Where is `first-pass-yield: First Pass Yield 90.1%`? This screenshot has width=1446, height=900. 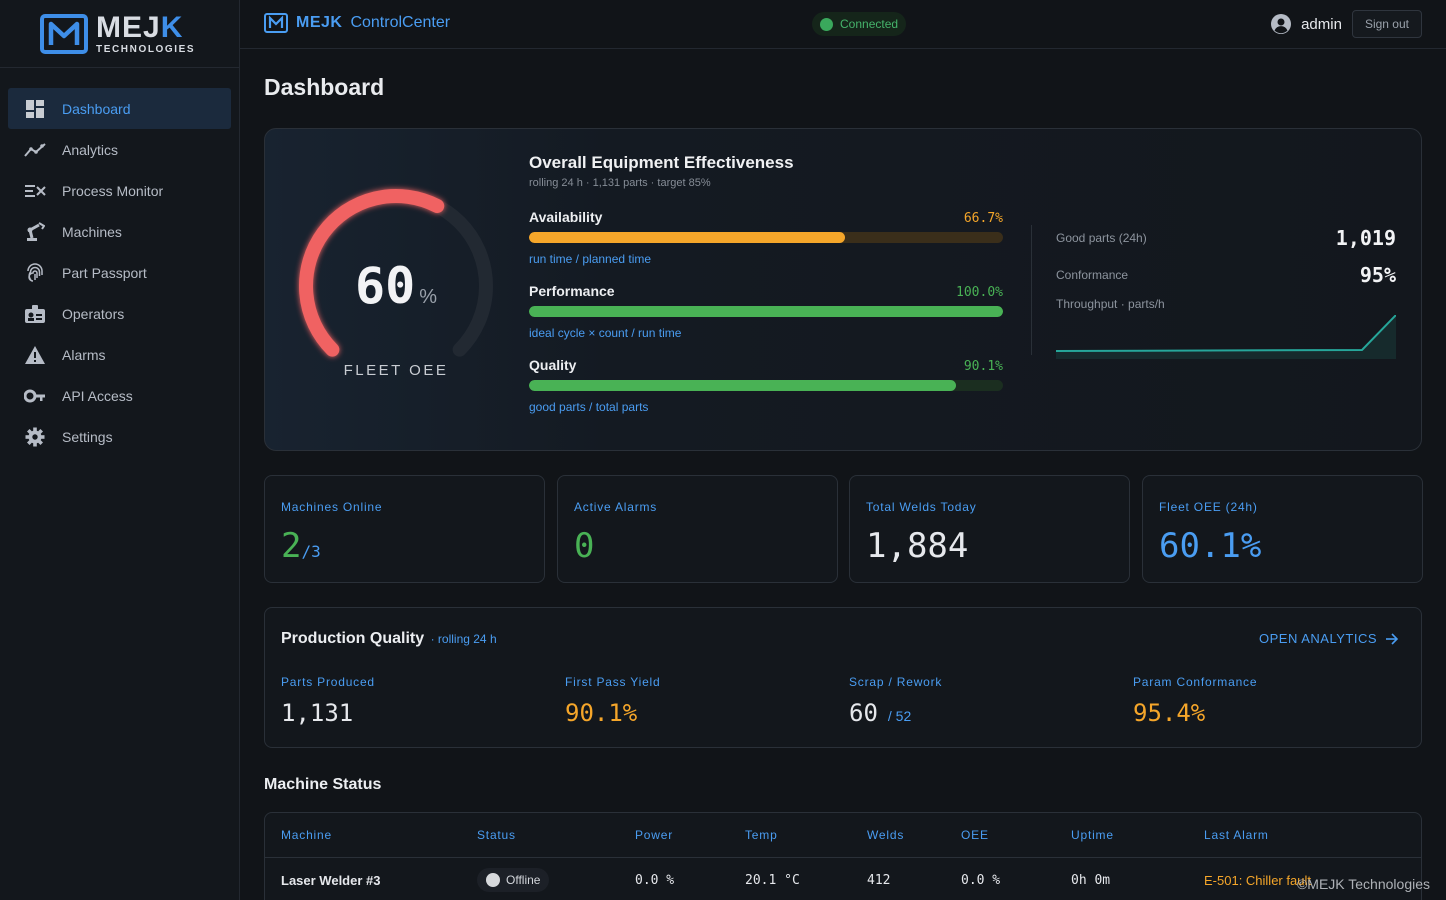
first-pass-yield: First Pass Yield 90.1% is located at coordinates (613, 701).